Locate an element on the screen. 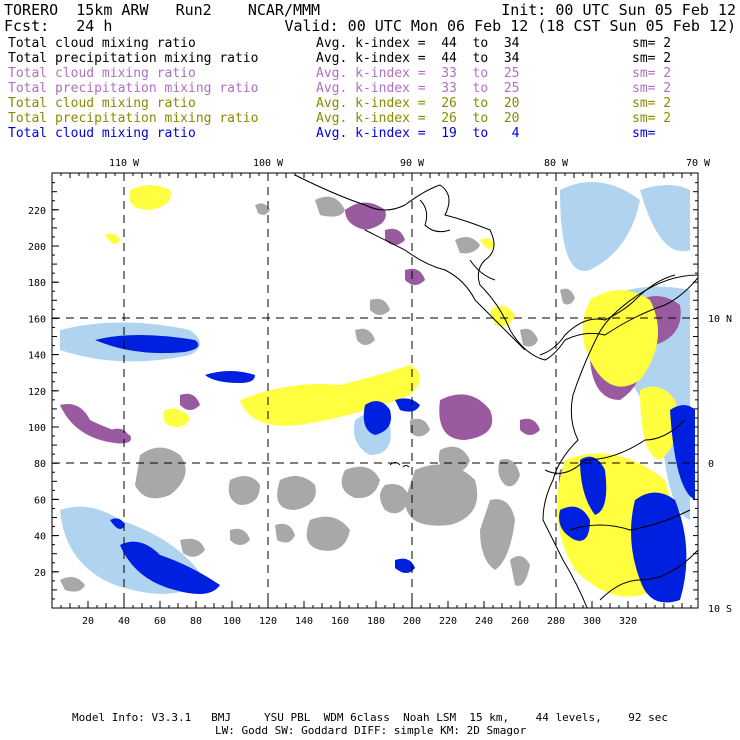 This screenshot has height=740, width=740. x-tick-label: 180 is located at coordinates (376, 621).